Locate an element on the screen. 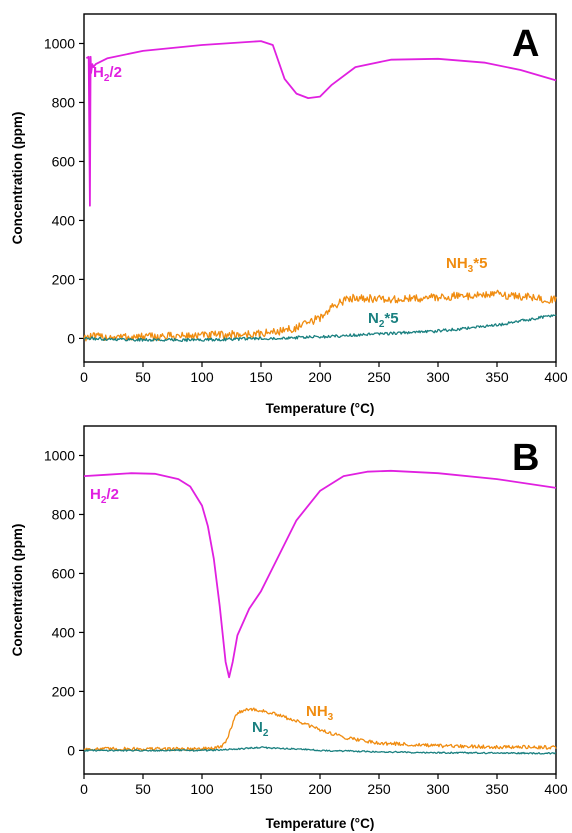  panel-a-x-axis-title: Temperature (°C) is located at coordinates (320, 408).